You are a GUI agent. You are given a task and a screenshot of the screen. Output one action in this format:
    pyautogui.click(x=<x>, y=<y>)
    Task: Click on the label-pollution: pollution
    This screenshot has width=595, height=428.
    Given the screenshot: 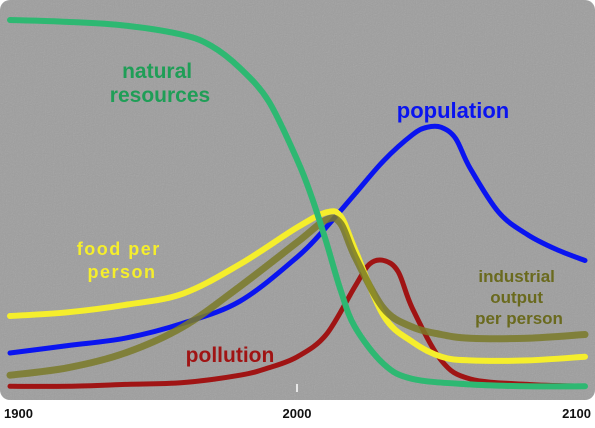 What is the action you would take?
    pyautogui.click(x=230, y=355)
    